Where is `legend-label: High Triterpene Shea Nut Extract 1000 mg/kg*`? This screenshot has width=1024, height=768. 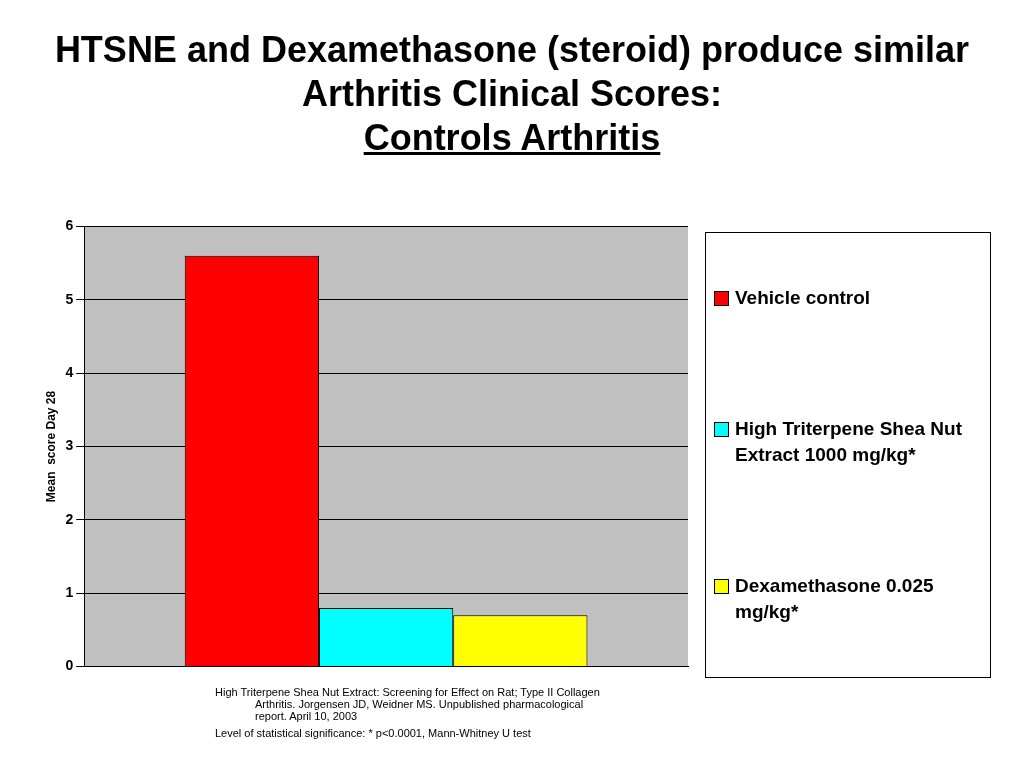
legend-label: High Triterpene Shea Nut Extract 1000 mg/kg* is located at coordinates (849, 442).